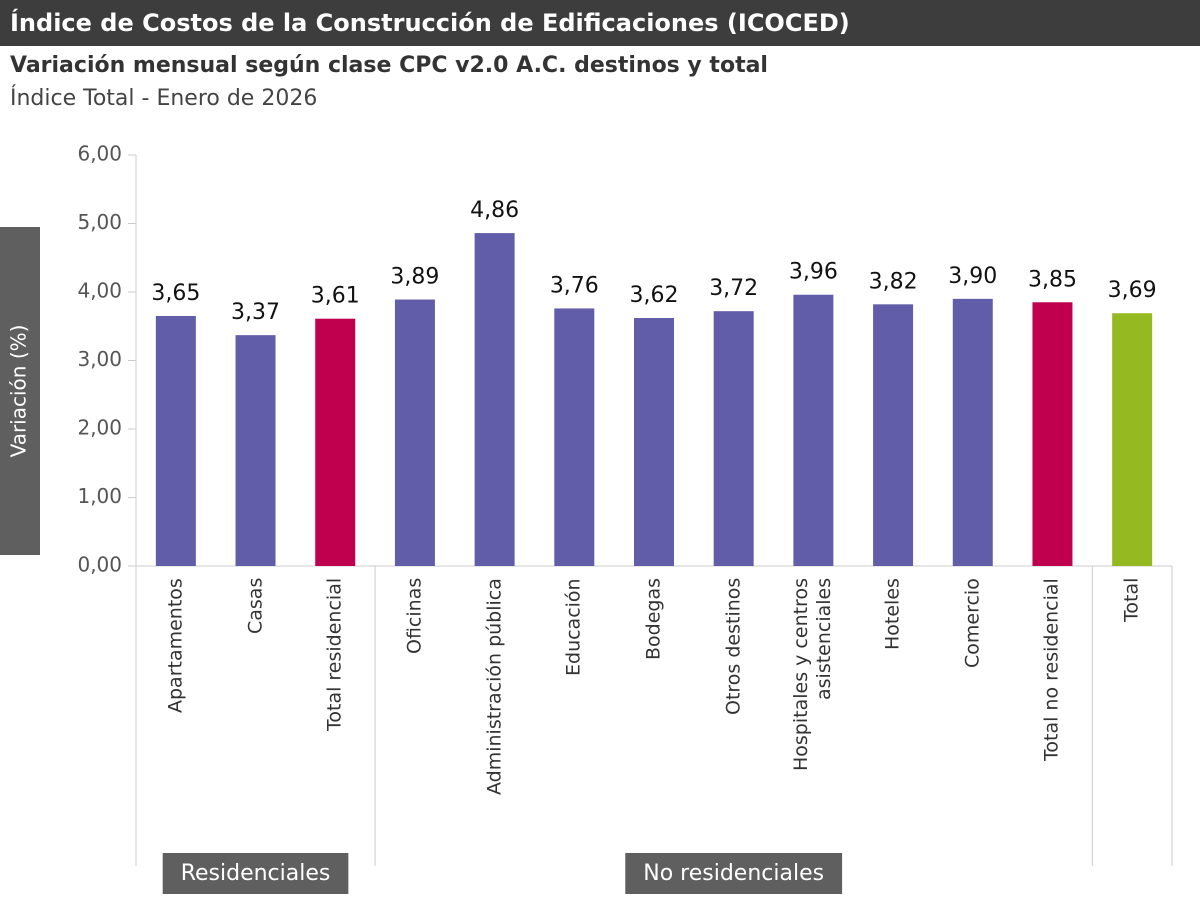 The width and height of the screenshot is (1200, 924). Describe the element at coordinates (414, 277) in the screenshot. I see `value-label: 3,89` at that location.